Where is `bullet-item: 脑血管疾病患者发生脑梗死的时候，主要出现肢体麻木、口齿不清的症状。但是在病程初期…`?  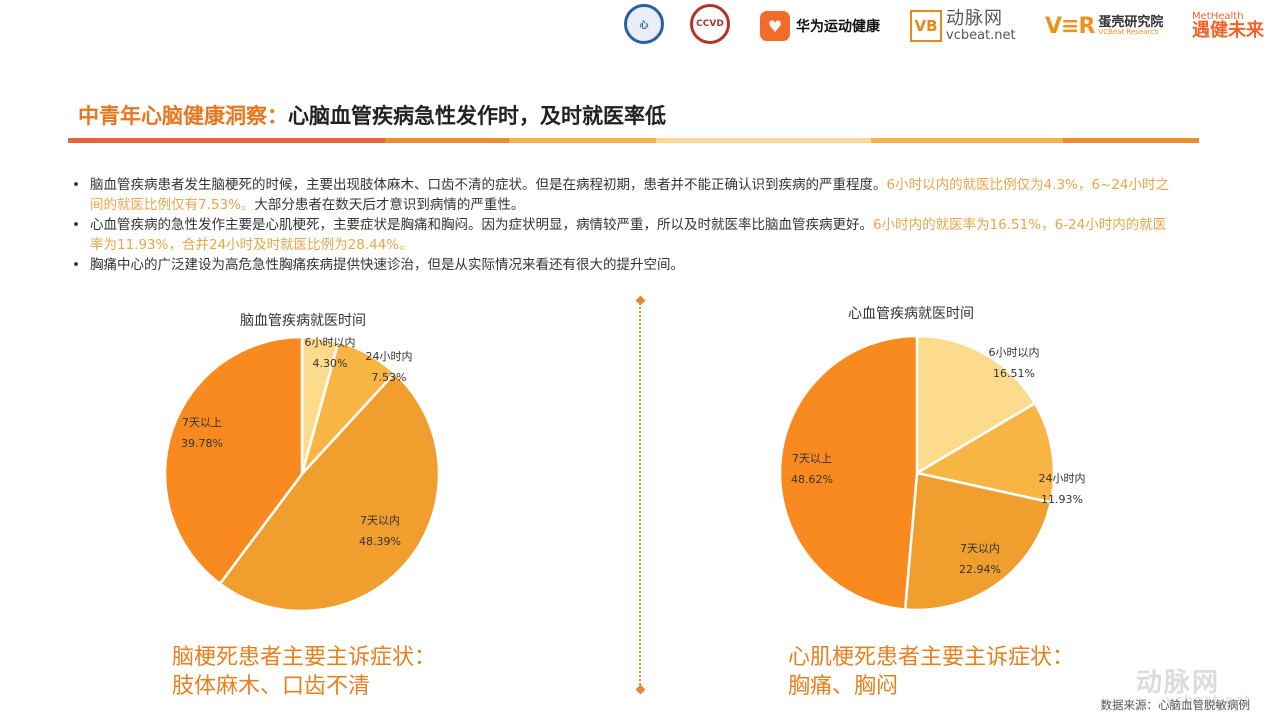 bullet-item: 脑血管疾病患者发生脑梗死的时候，主要出现肢体麻木、口齿不清的症状。但是在病程初期… is located at coordinates (622, 195).